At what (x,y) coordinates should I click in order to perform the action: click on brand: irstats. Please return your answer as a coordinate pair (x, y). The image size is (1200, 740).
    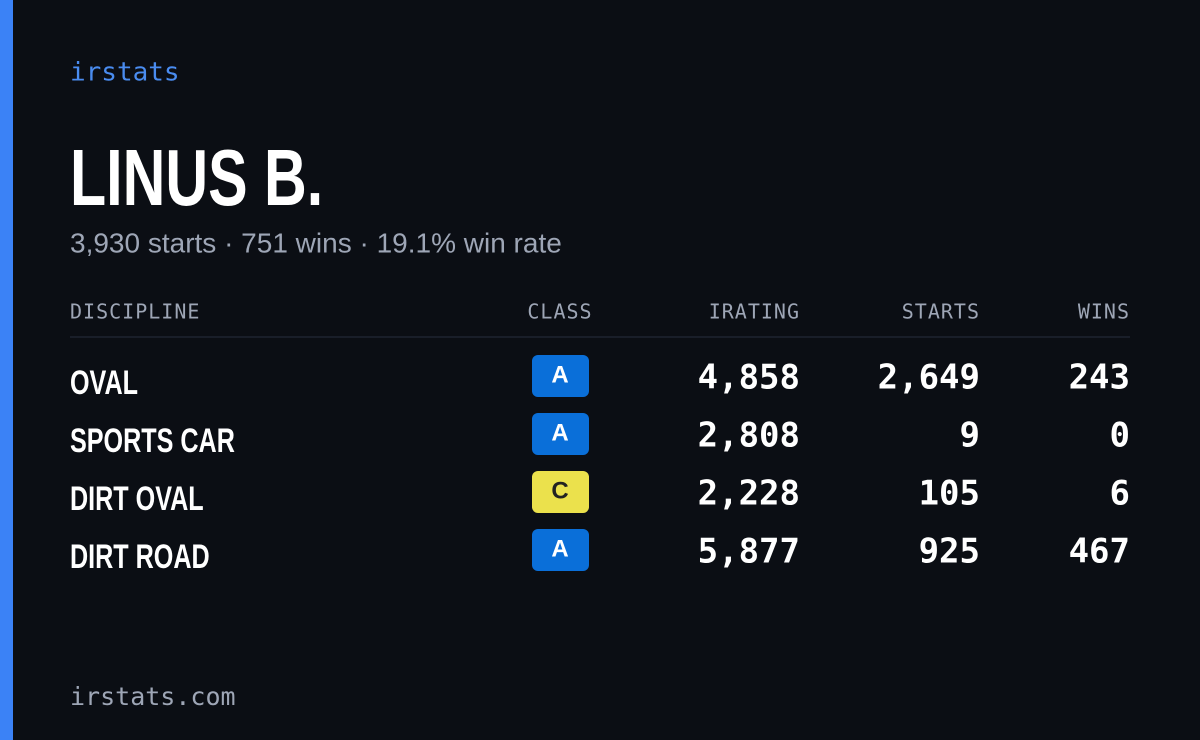
    Looking at the image, I should click on (125, 73).